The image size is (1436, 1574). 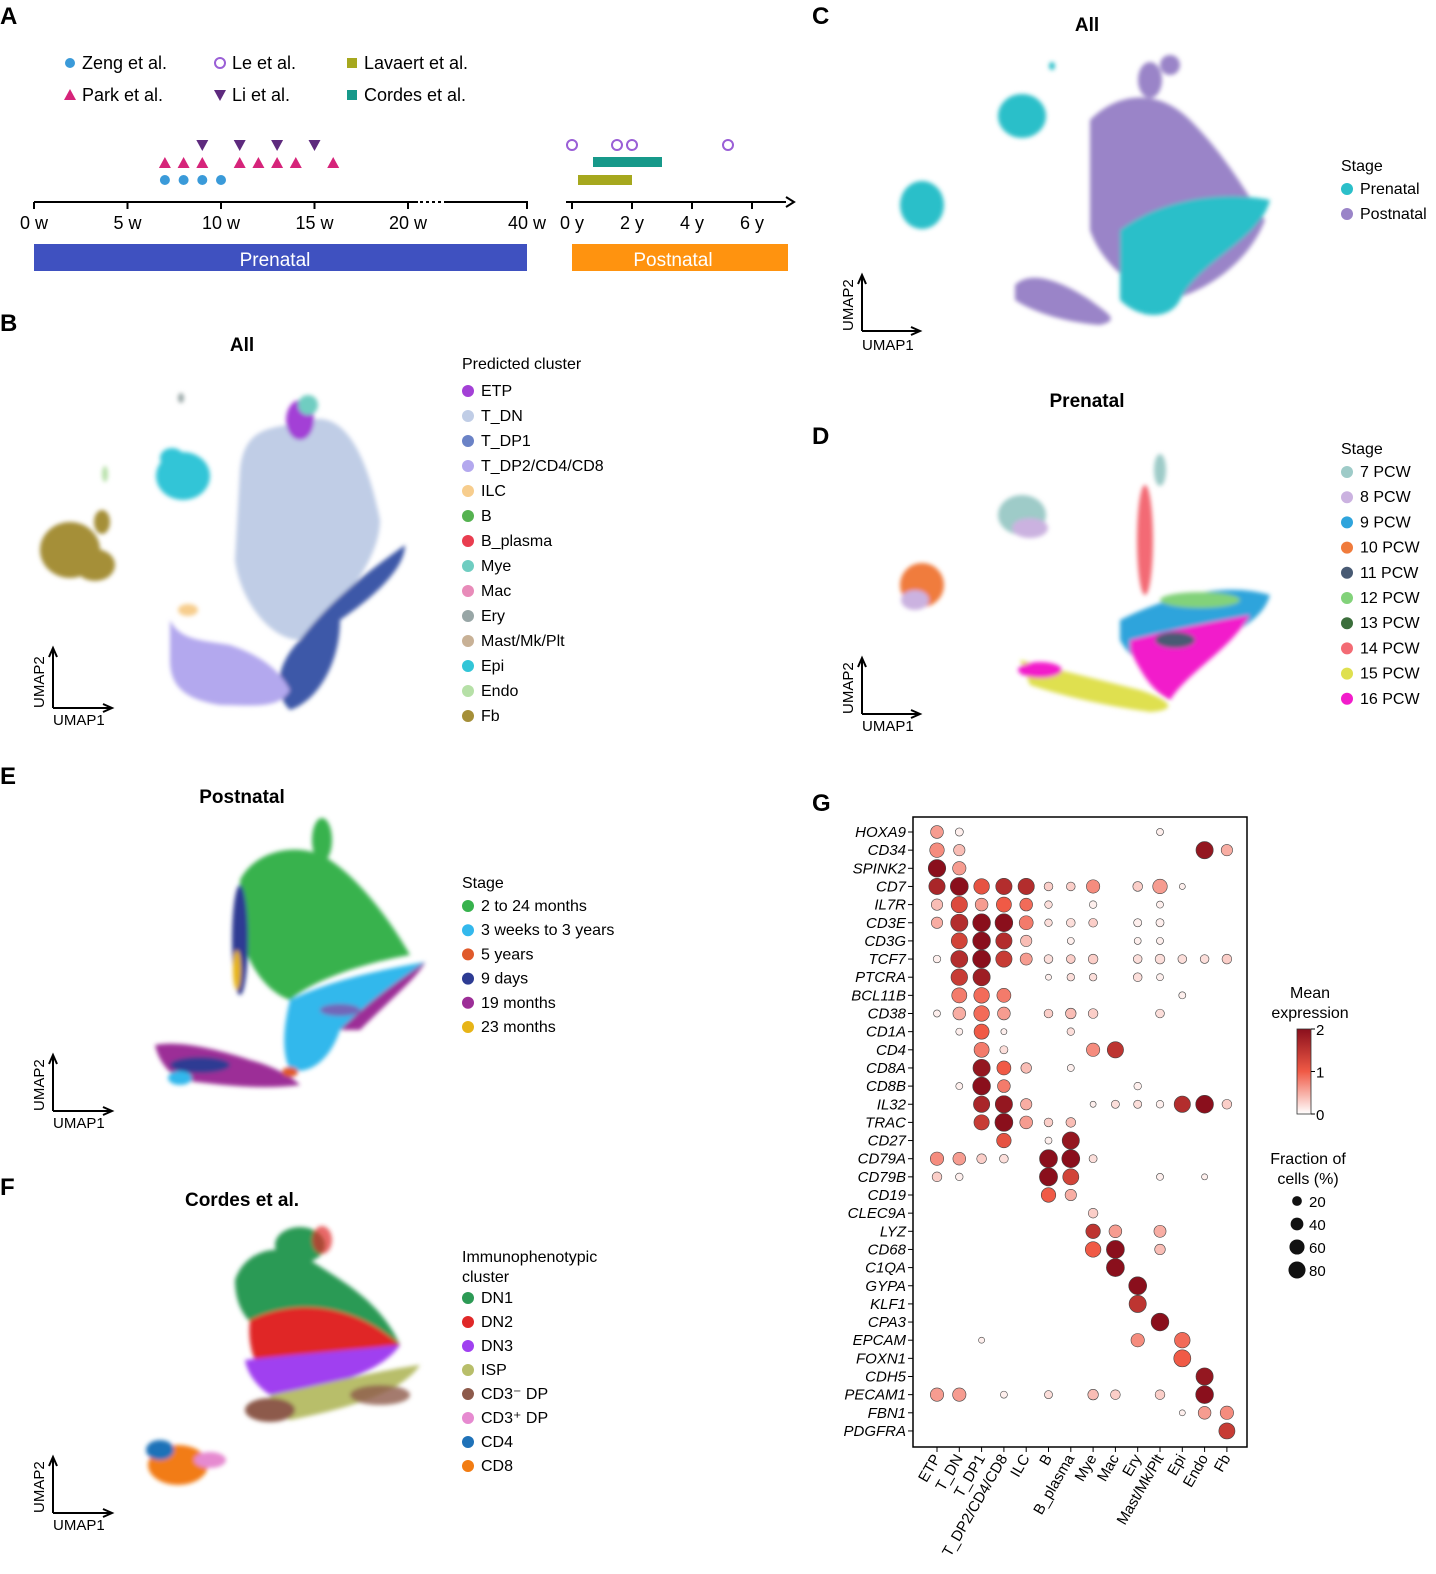 I want to click on gene-label: CD27, so click(x=887, y=1141).